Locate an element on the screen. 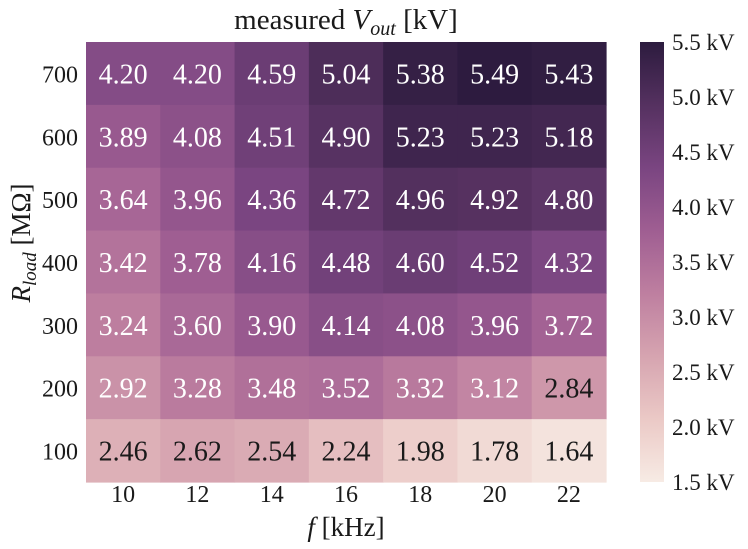 Image resolution: width=748 pixels, height=549 pixels. cell-value-label: 5.49 is located at coordinates (494, 74).